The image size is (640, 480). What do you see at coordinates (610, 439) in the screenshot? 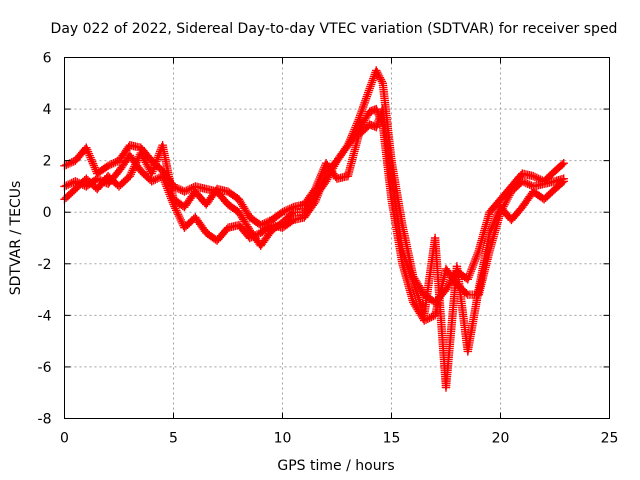
I see `x-tick-label: 25` at bounding box center [610, 439].